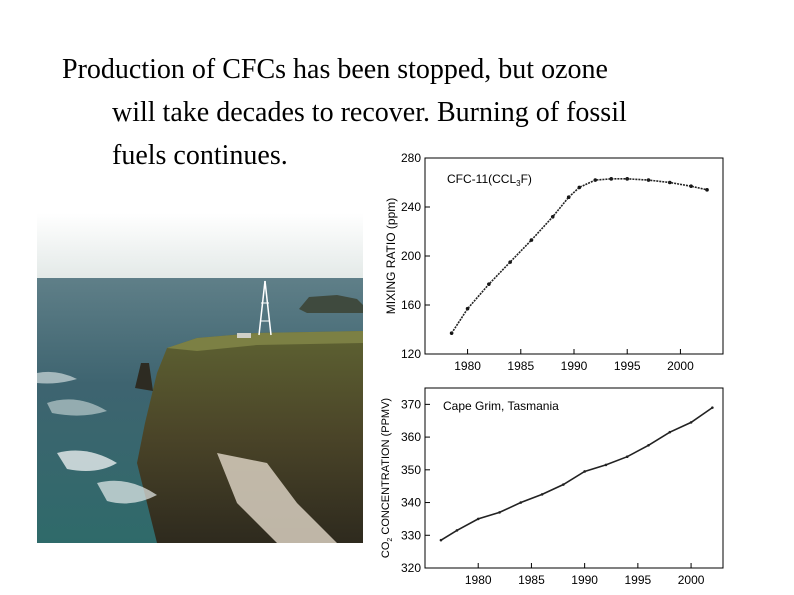 The width and height of the screenshot is (794, 595). What do you see at coordinates (387, 478) in the screenshot?
I see `y-axis-label: CO2 CONCENTRATION (PPMV)` at bounding box center [387, 478].